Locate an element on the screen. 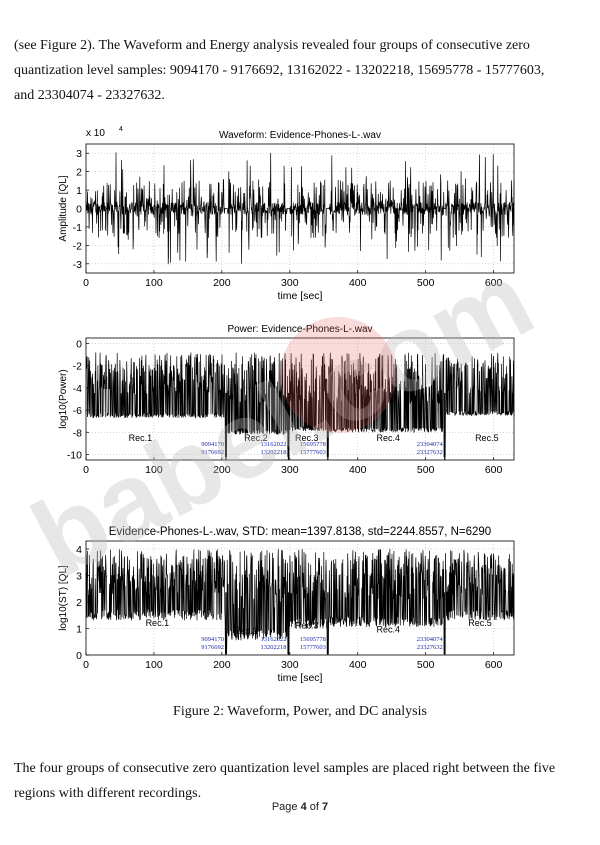 The width and height of the screenshot is (600, 845). y-tick-label: 4 is located at coordinates (79, 550).